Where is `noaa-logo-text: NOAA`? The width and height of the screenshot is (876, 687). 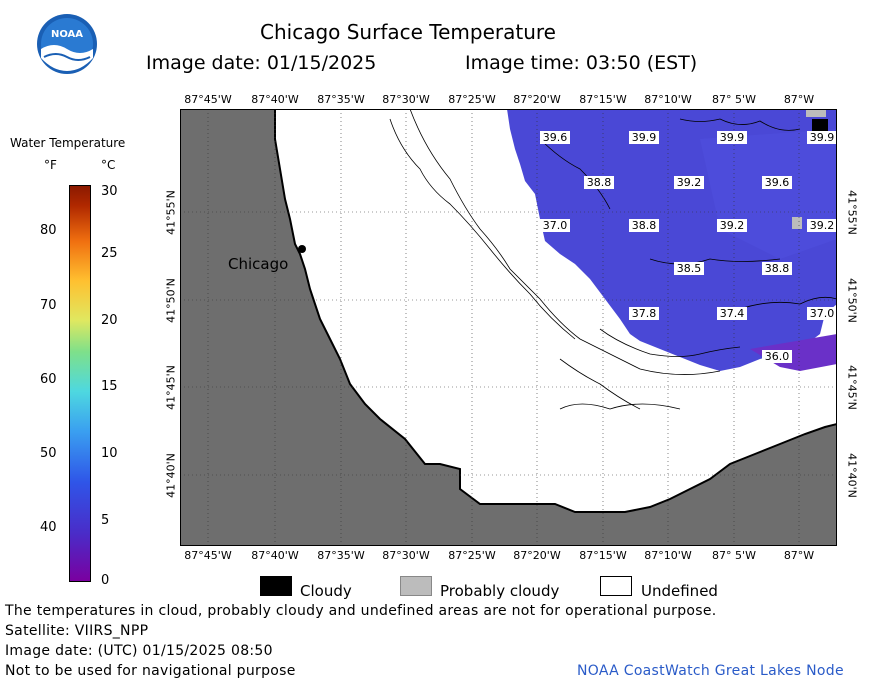
noaa-logo-text: NOAA is located at coordinates (67, 34).